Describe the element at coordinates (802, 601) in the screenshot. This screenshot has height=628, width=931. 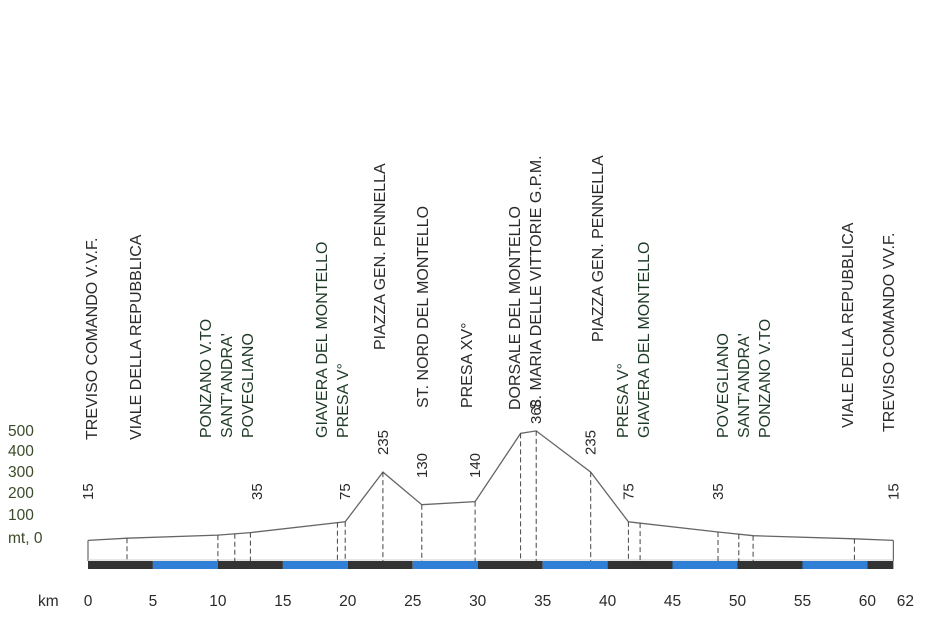
I see `x-tick-label: 55` at that location.